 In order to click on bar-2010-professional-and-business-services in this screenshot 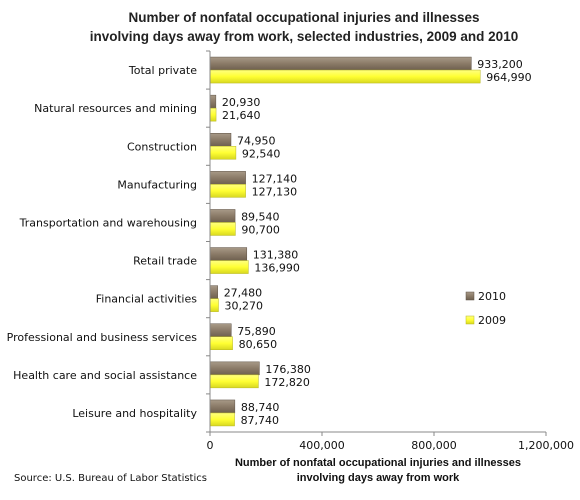, I will do `click(220, 330)`.